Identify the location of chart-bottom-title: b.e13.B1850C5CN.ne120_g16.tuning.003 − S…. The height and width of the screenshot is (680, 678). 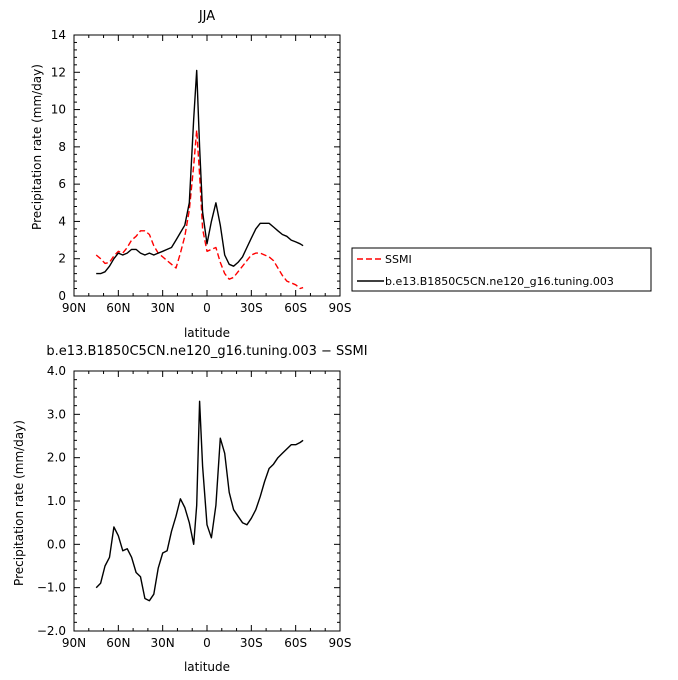
(206, 351).